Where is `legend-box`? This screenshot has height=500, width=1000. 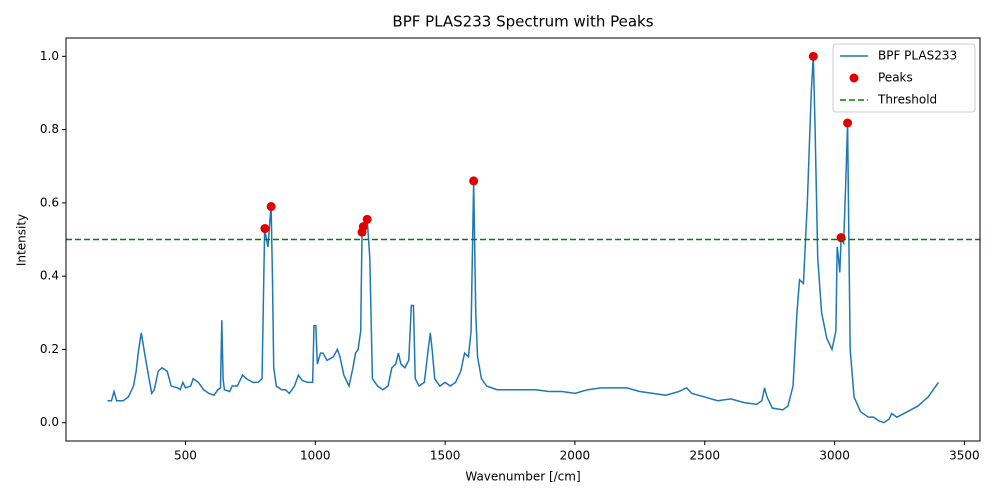
legend-box is located at coordinates (904, 78).